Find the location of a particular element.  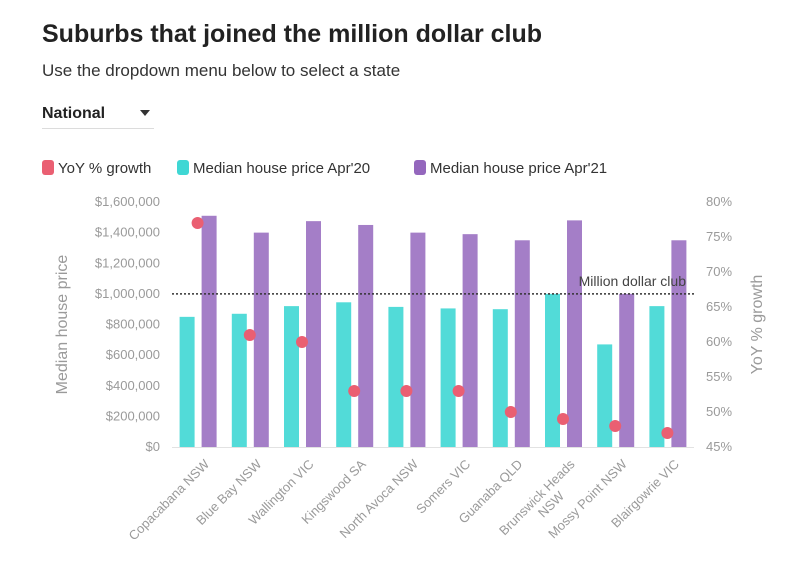

y-tick-label: $1,200,000 is located at coordinates (127, 262).